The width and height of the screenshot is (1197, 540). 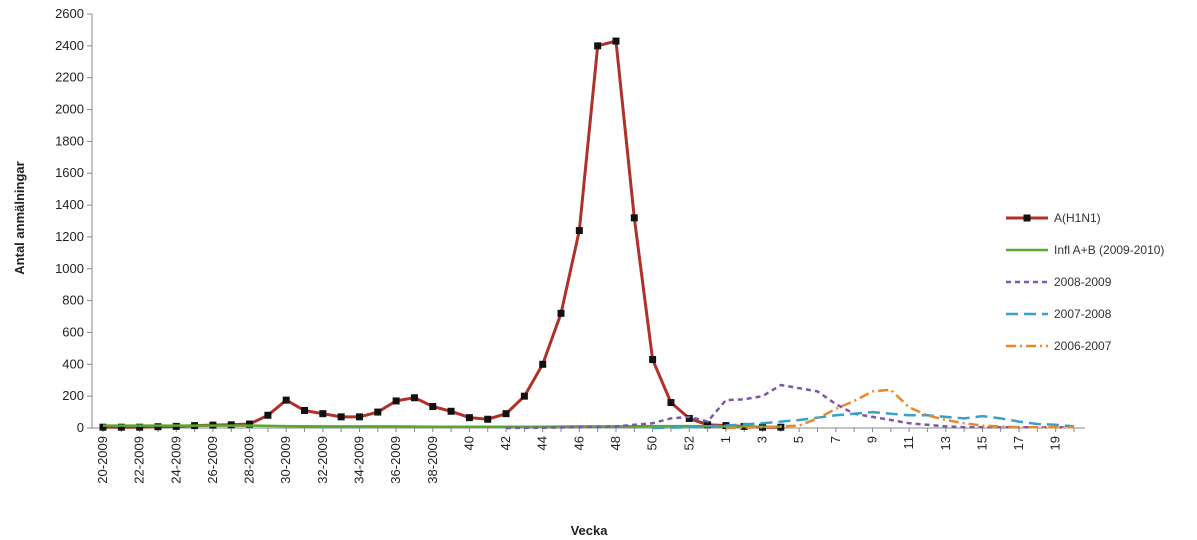 I want to click on x-tick-label: 1, so click(x=725, y=439).